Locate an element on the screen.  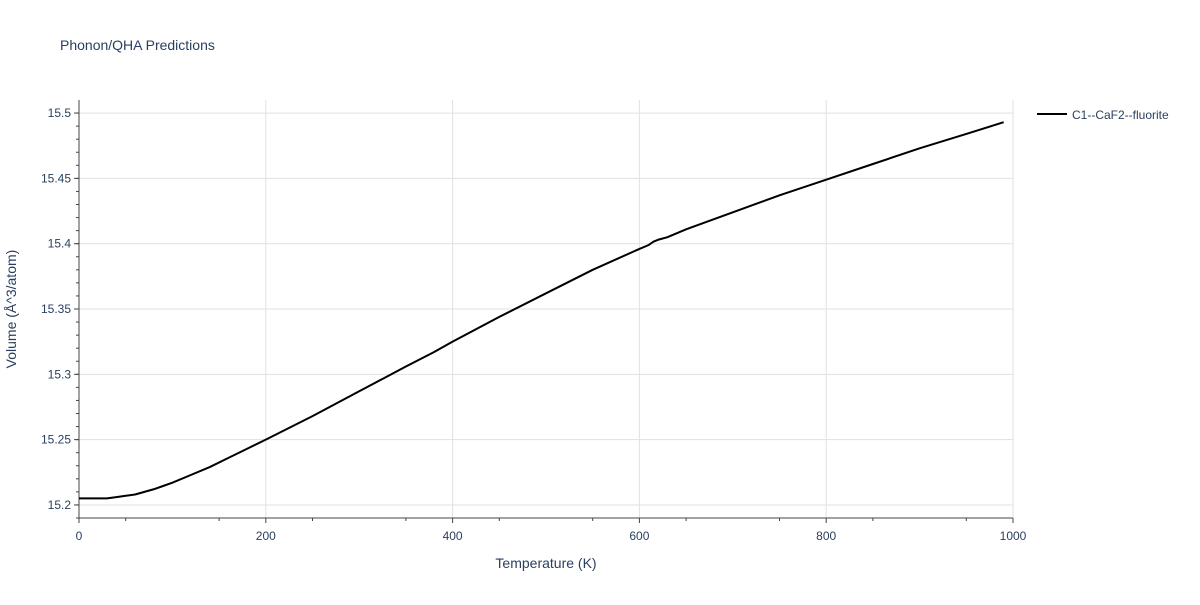
legend: C1--CaF2--fluorite is located at coordinates (1103, 115).